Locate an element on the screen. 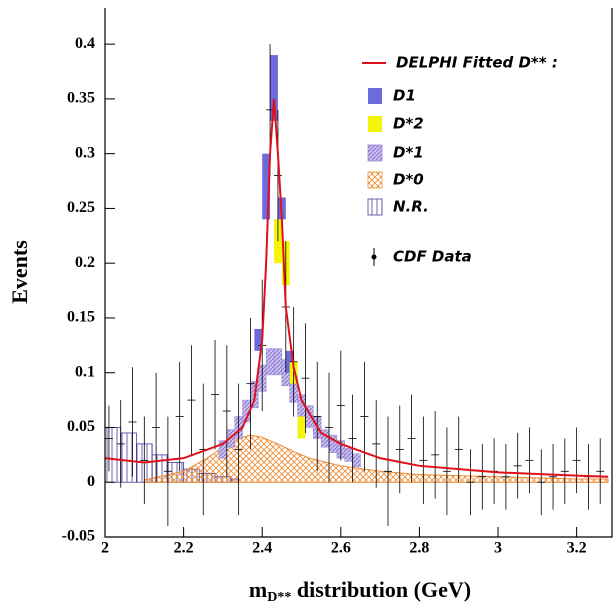 The width and height of the screenshot is (613, 610). x-label-sub: D** is located at coordinates (279, 597).